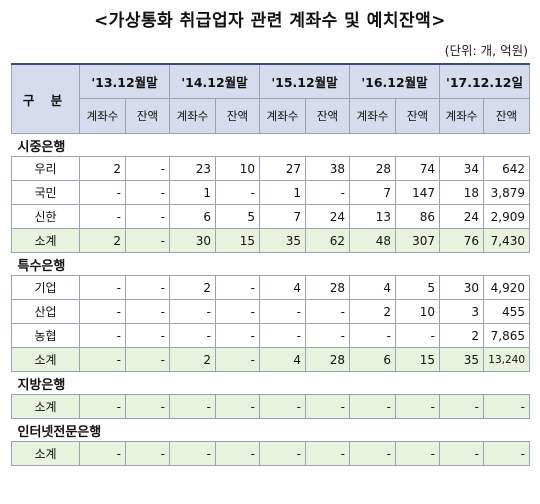 The height and width of the screenshot is (504, 540). Describe the element at coordinates (372, 168) in the screenshot. I see `account-count-cell: 28` at that location.